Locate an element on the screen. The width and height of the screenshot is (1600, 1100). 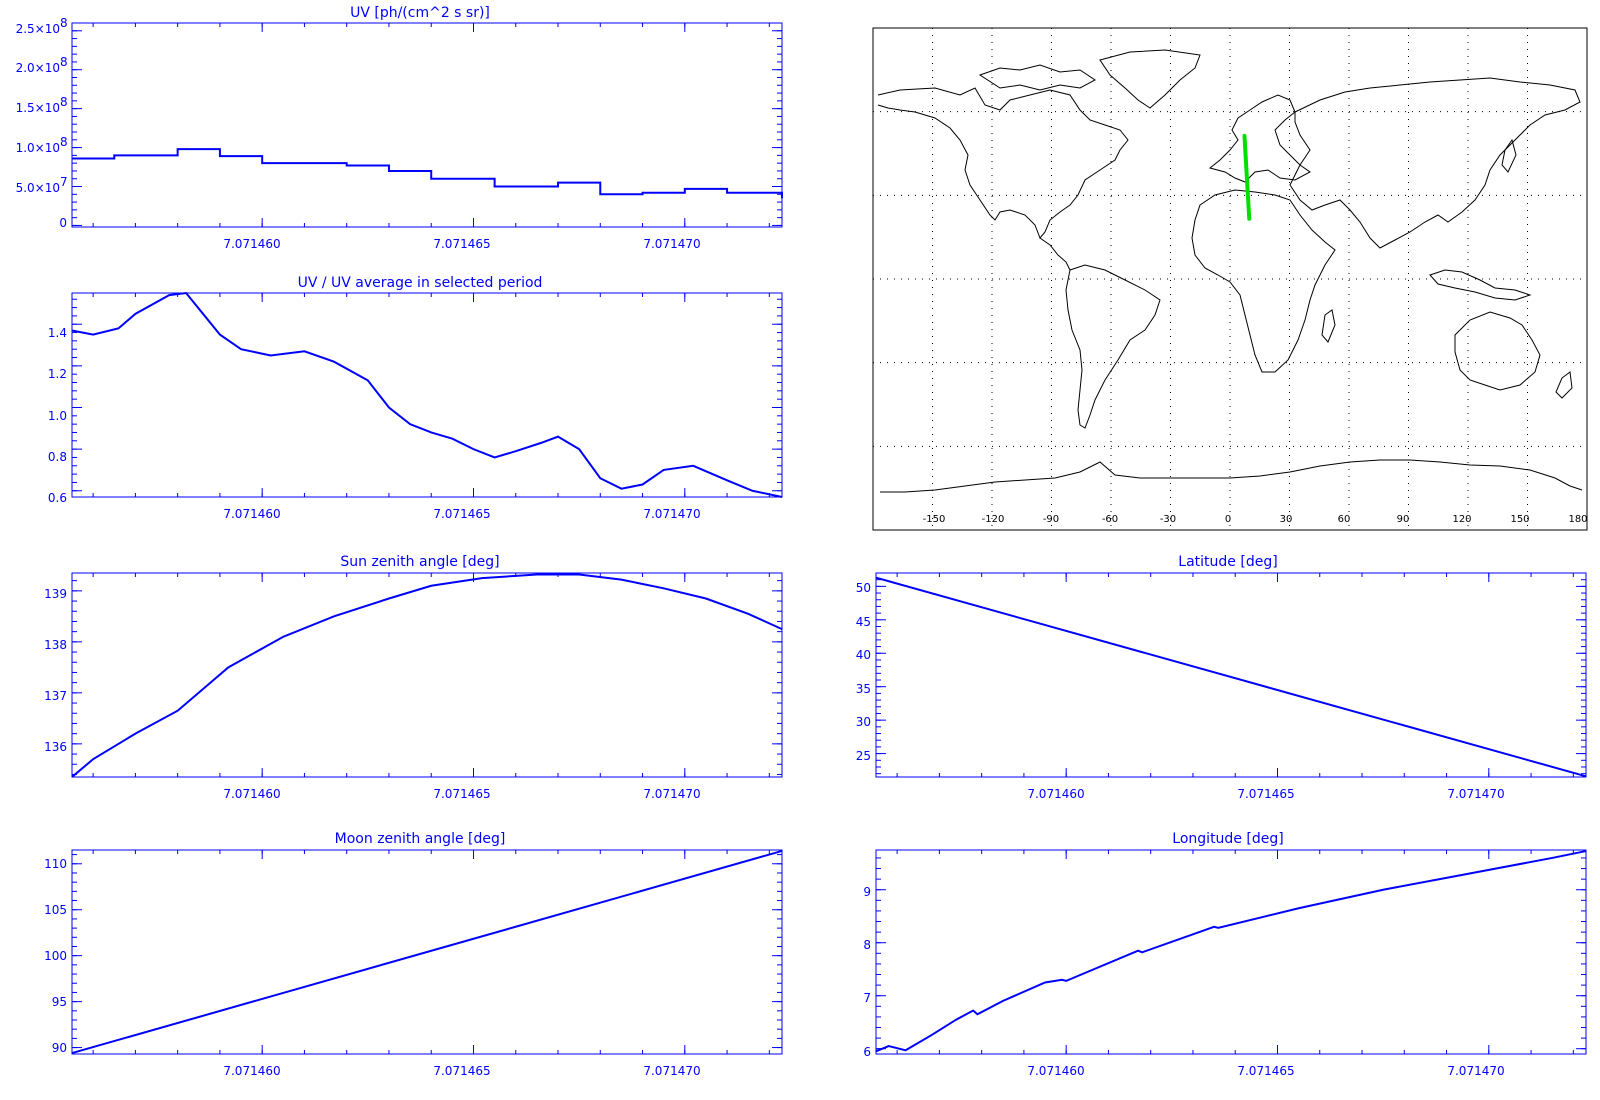
uv-ratio-x-tick-label: 7.071460 is located at coordinates (251, 514).